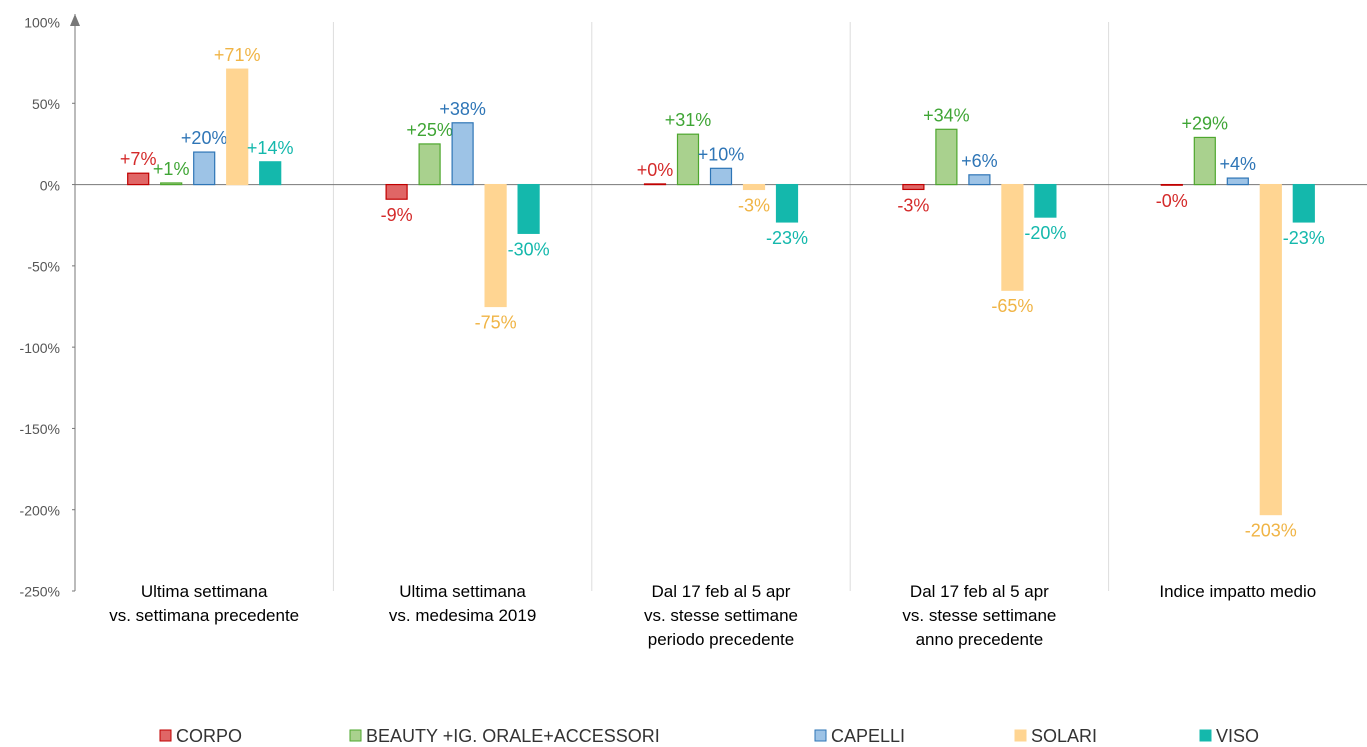 The image size is (1367, 747). What do you see at coordinates (75, 20) in the screenshot?
I see `axis-arrow` at bounding box center [75, 20].